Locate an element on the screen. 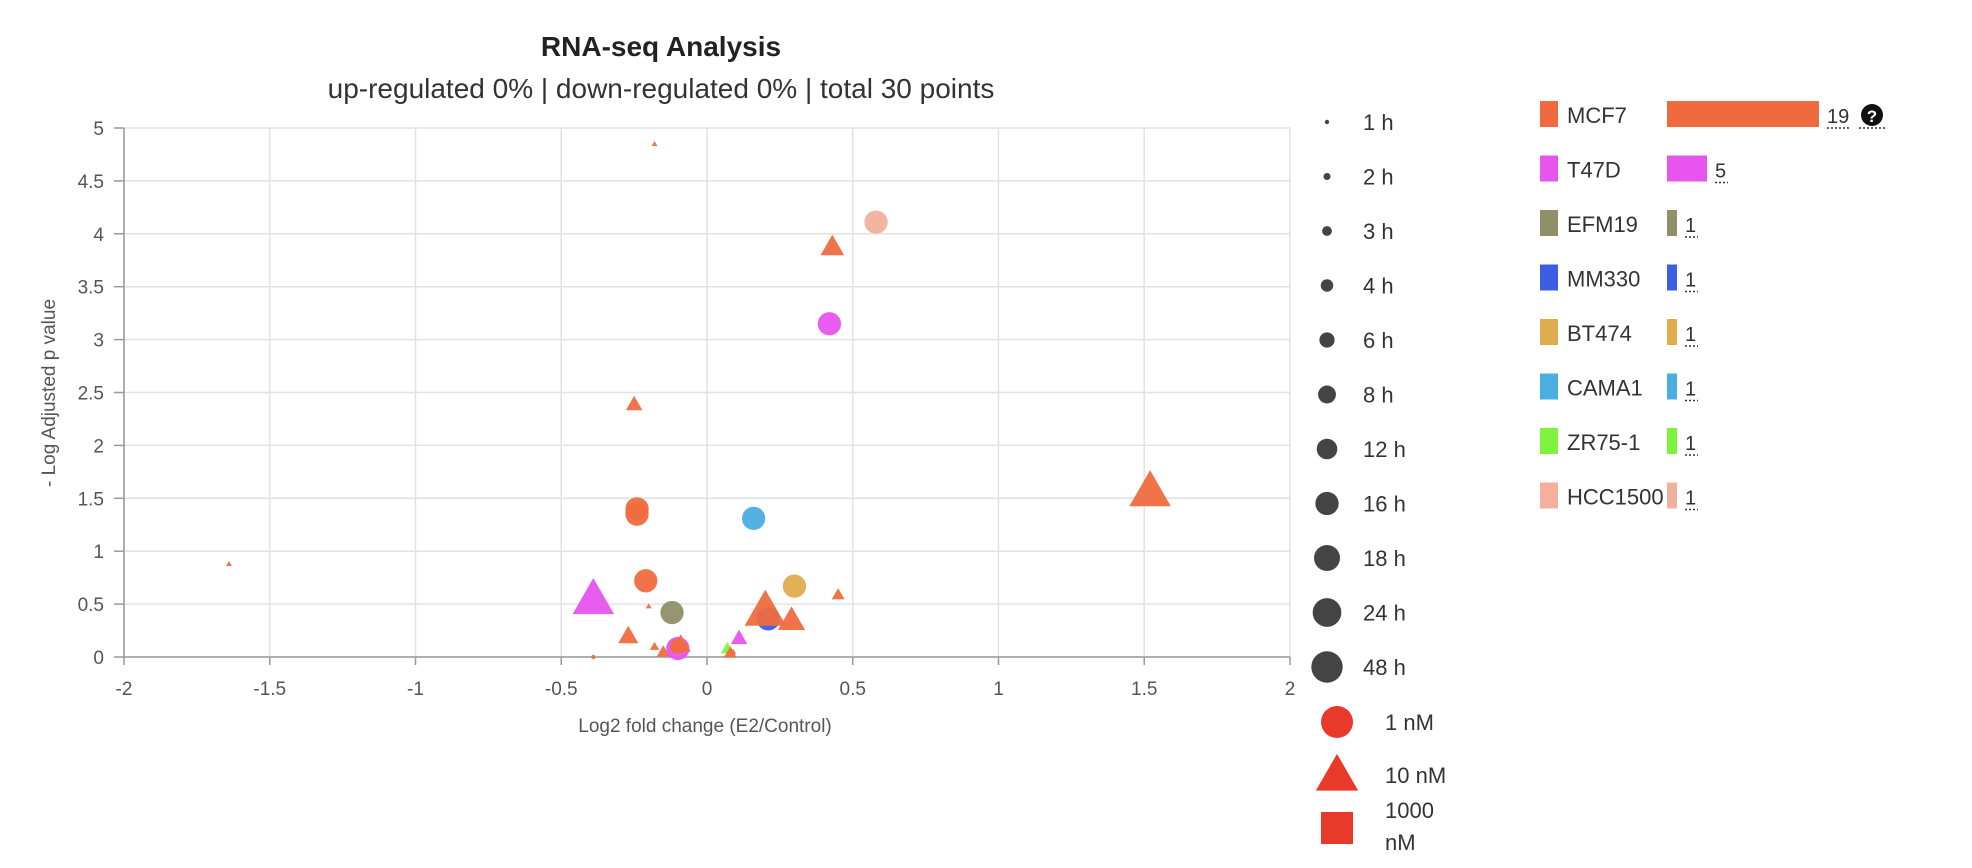 This screenshot has height=868, width=1972. x-tick-label: -1.5 is located at coordinates (269, 689).